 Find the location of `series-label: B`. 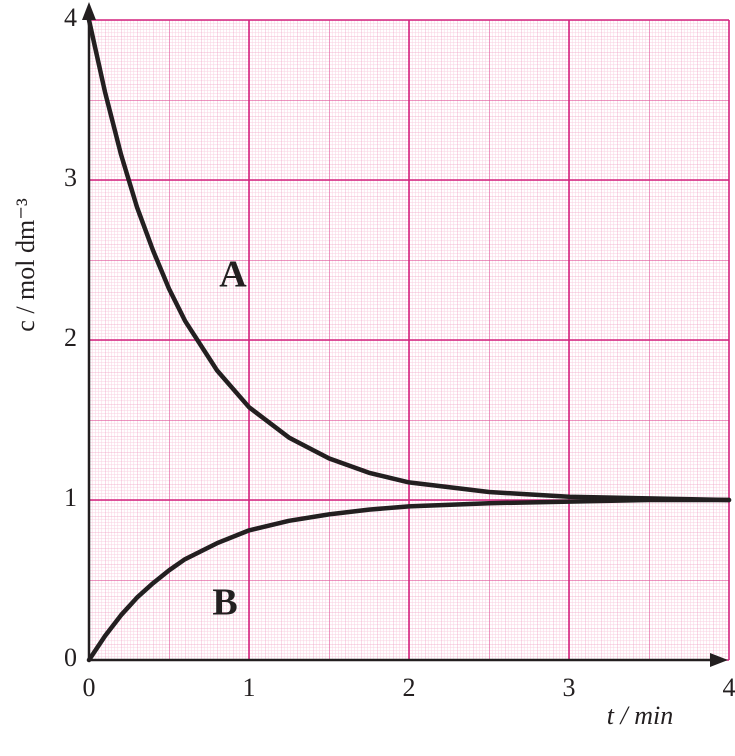

series-label: B is located at coordinates (224, 603).